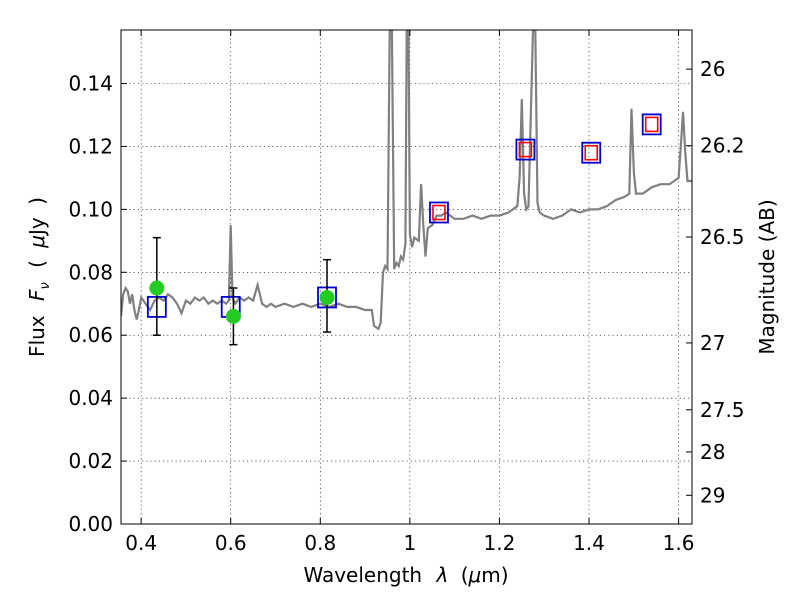  Describe the element at coordinates (242, 291) in the screenshot. I see `observed-photometry-series` at that location.